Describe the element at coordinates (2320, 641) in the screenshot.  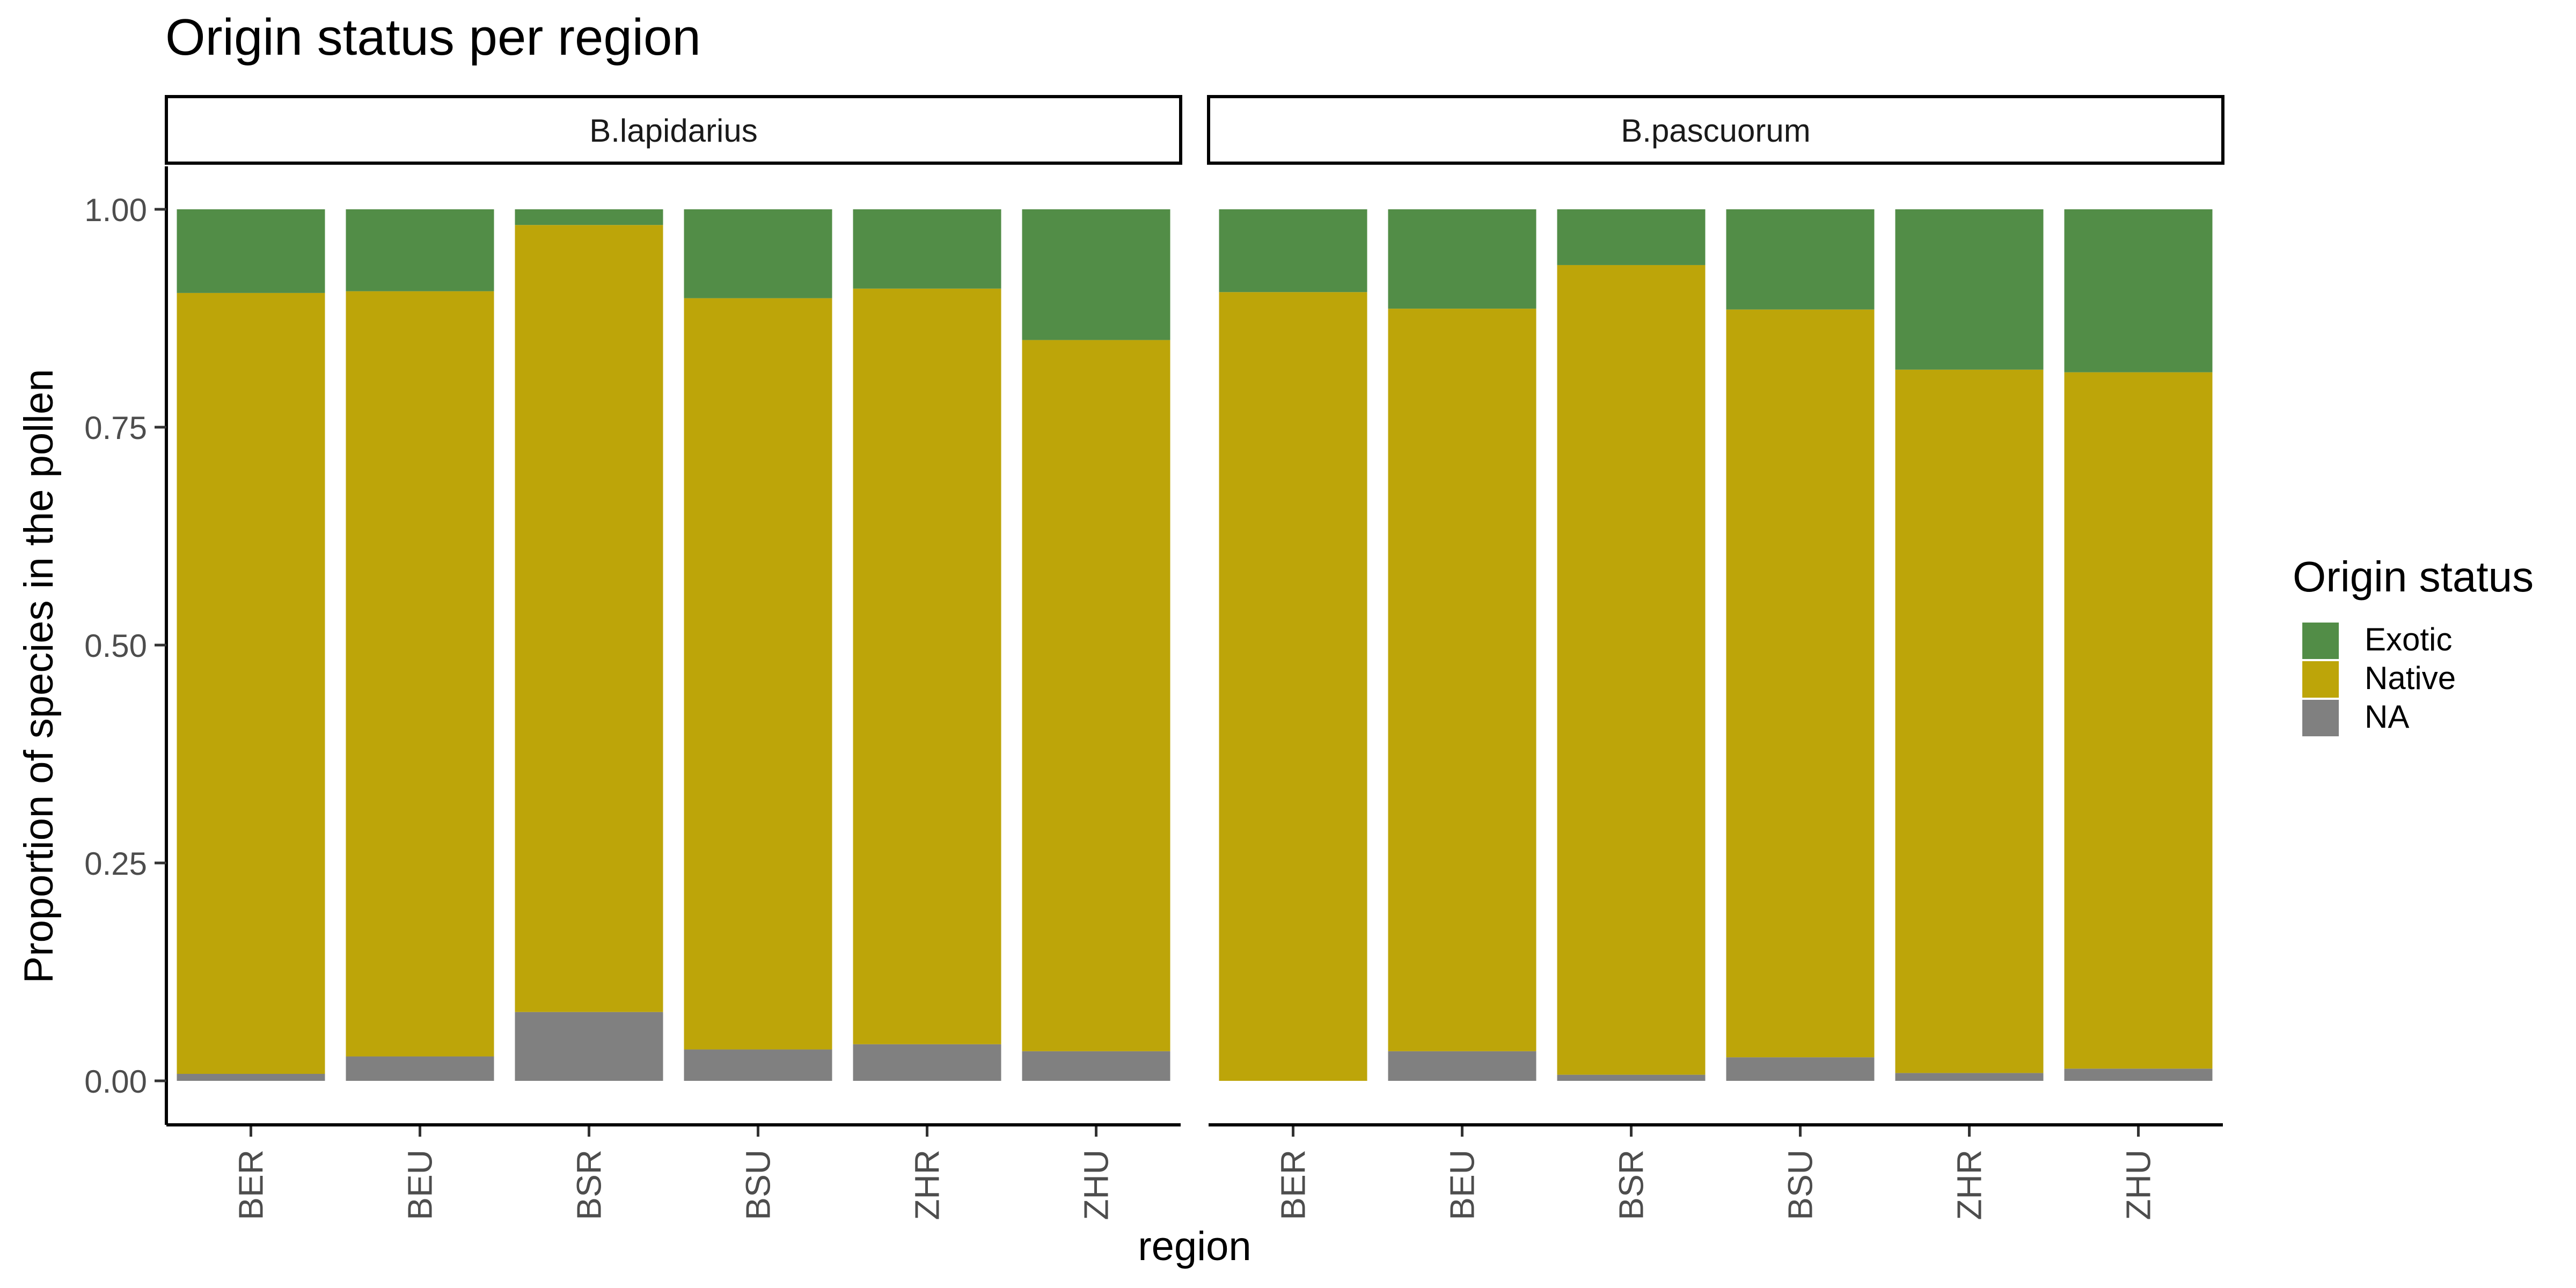
I see `legend-swatch-exotic` at that location.